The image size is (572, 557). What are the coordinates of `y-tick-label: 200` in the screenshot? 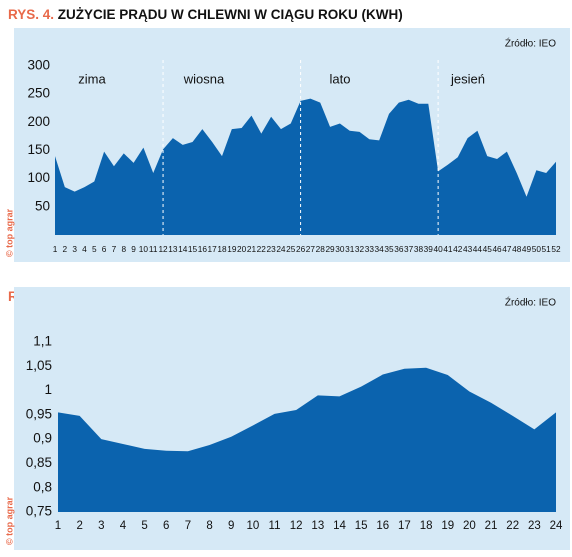 It's located at (38, 121).